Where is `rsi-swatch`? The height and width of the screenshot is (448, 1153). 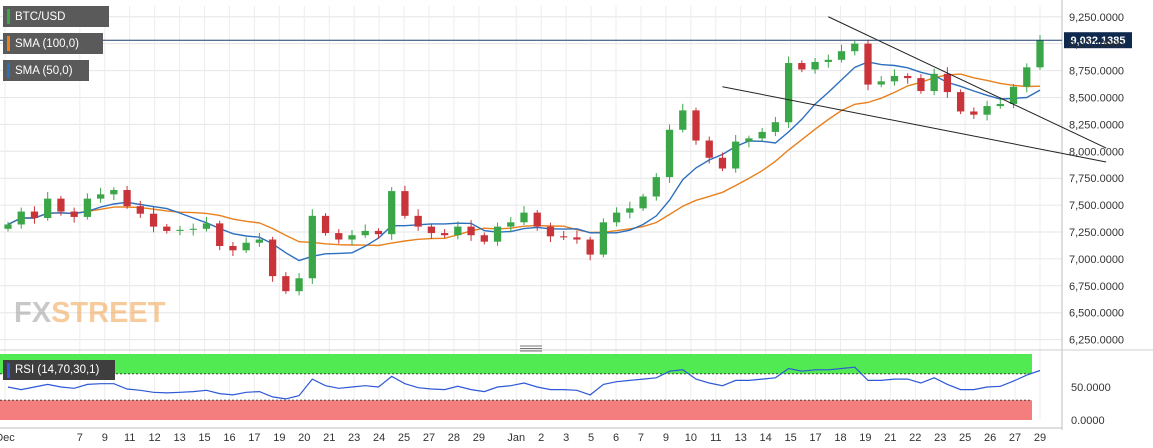 rsi-swatch is located at coordinates (8, 370).